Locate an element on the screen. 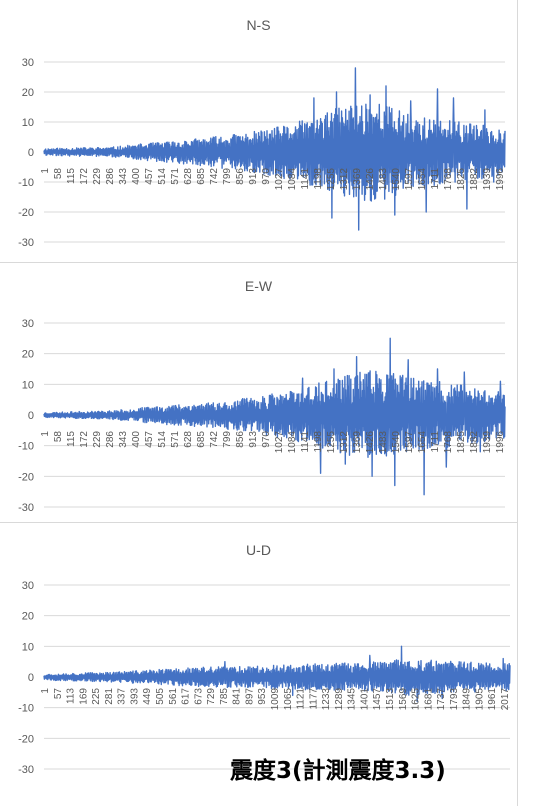  x-tick-label: 1569 is located at coordinates (403, 699).